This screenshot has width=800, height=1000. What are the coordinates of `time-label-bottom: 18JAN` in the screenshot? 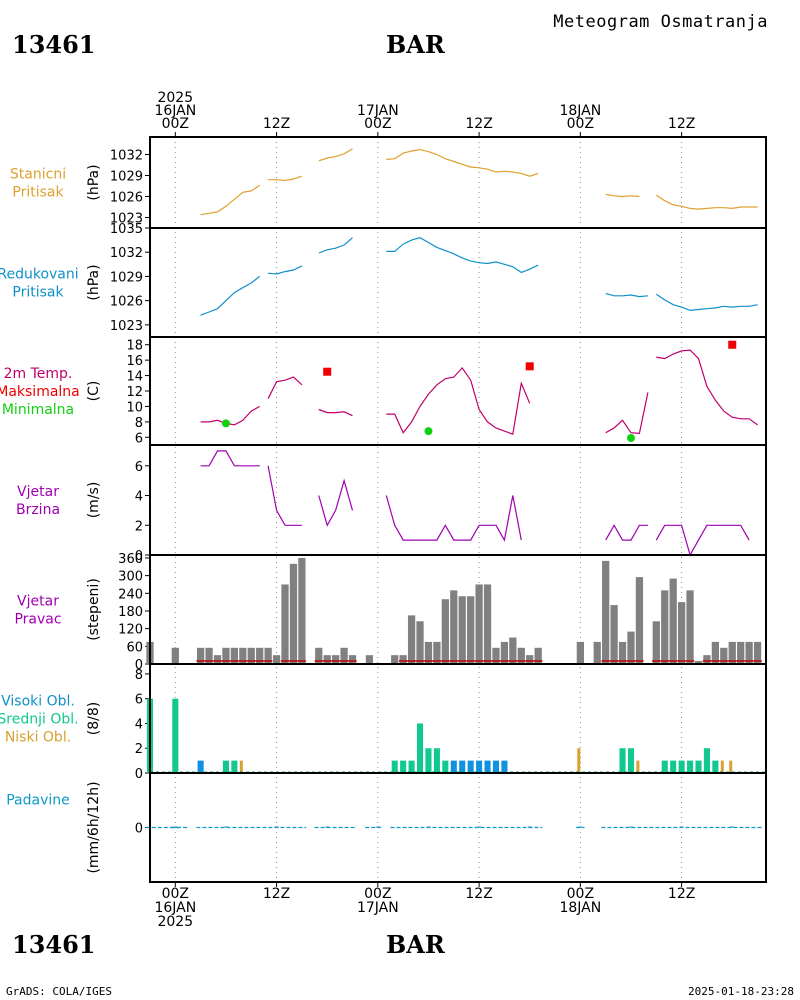 It's located at (580, 908).